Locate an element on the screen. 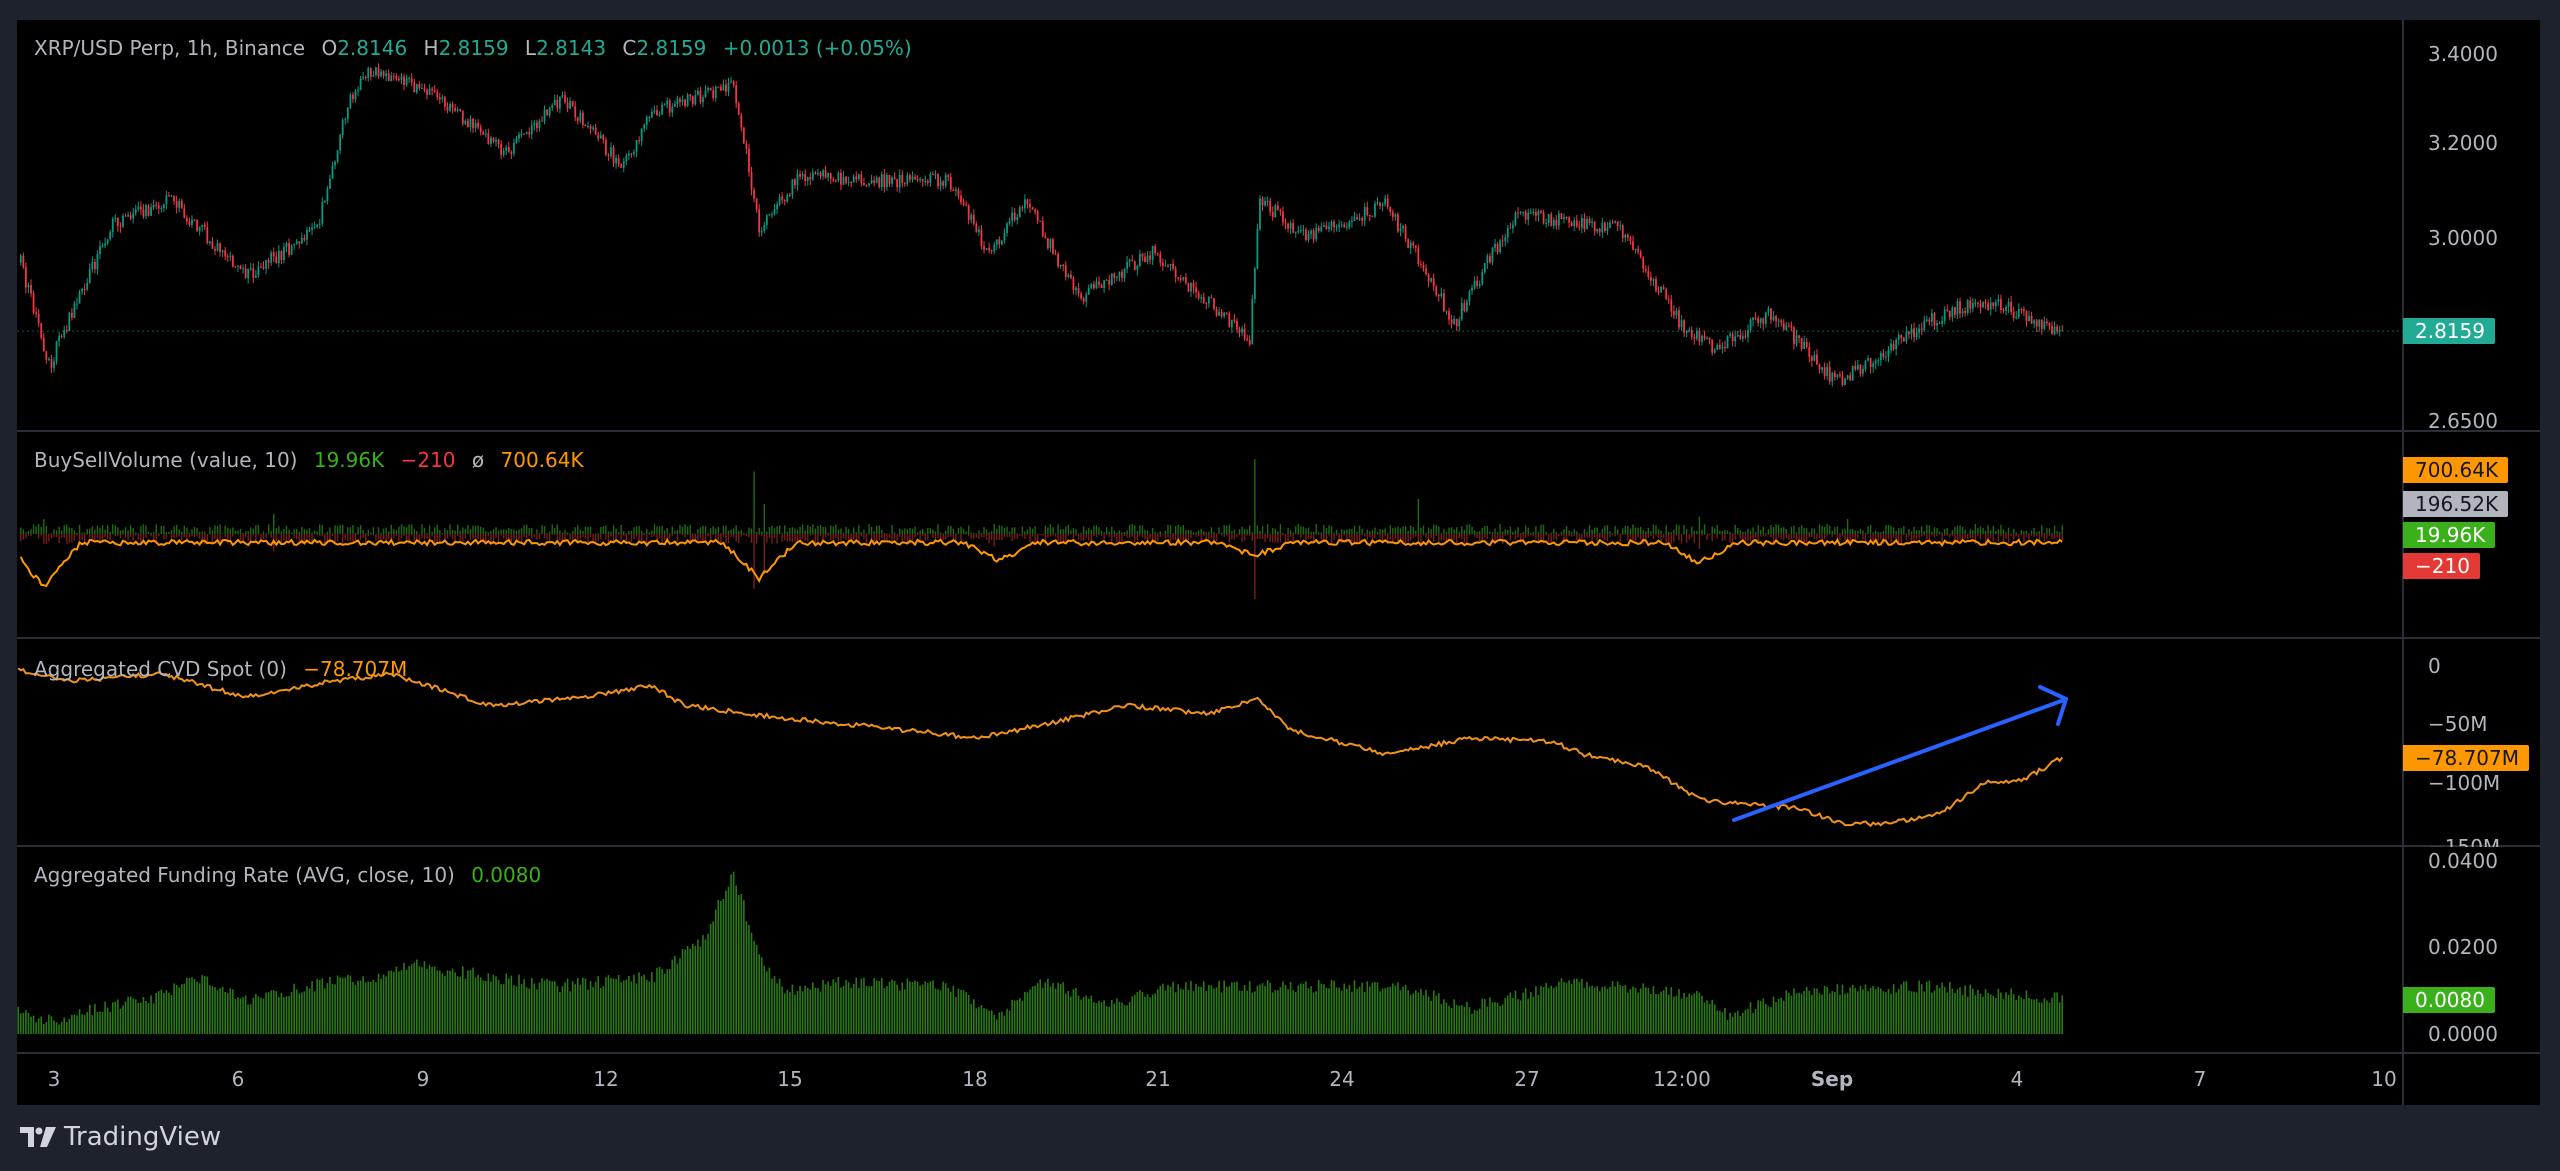 The width and height of the screenshot is (2560, 1171). funding-tick: 0.0000 is located at coordinates (2463, 1034).